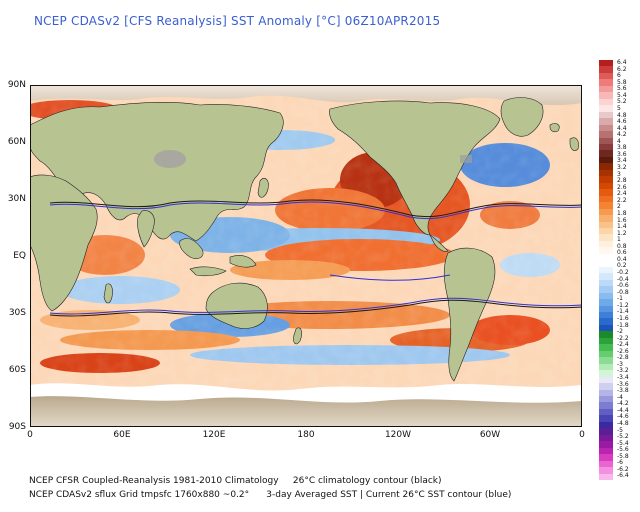 This screenshot has height=512, width=640. Describe the element at coordinates (623, 318) in the screenshot. I see `colorbar-tick-label: -1.6` at that location.